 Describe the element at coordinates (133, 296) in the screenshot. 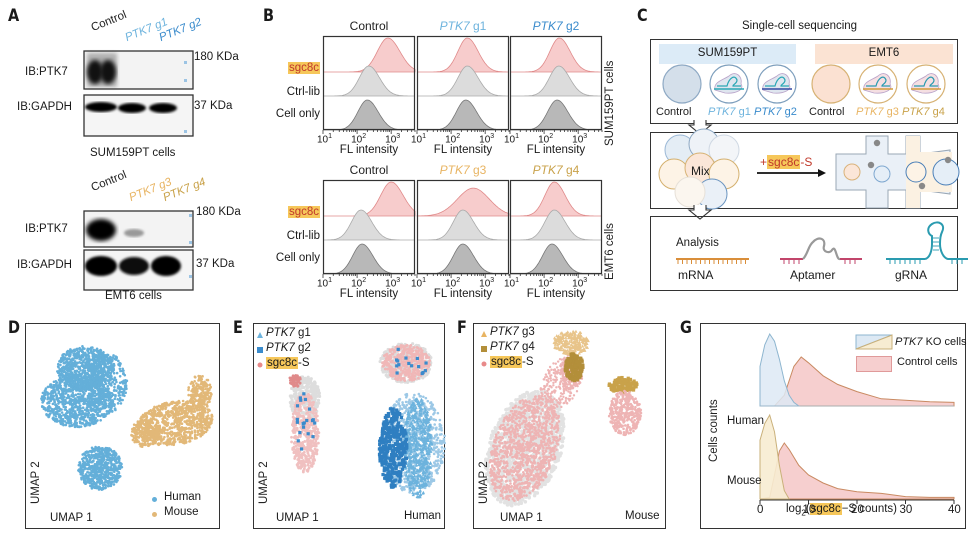

I see `blot-caption-emt6: EMT6 cells` at that location.